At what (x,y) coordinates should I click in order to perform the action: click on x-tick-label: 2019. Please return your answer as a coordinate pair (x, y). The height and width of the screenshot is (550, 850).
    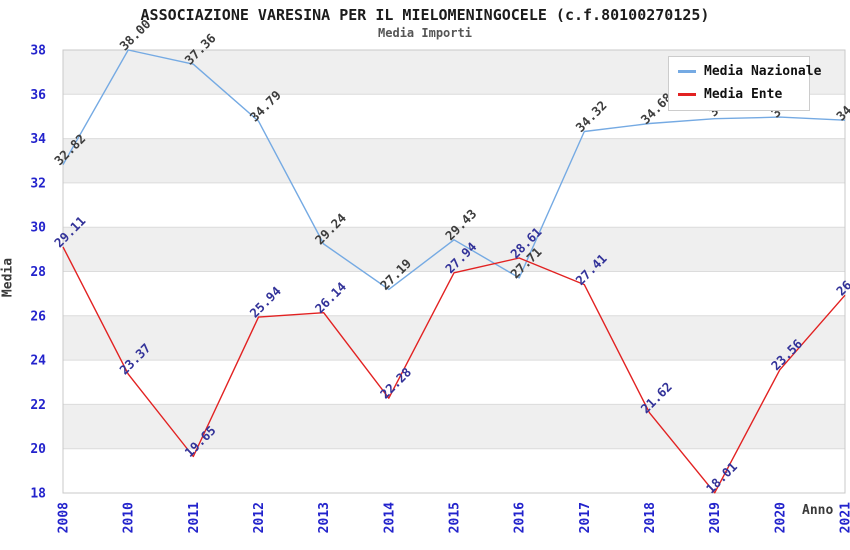
    Looking at the image, I should click on (715, 517).